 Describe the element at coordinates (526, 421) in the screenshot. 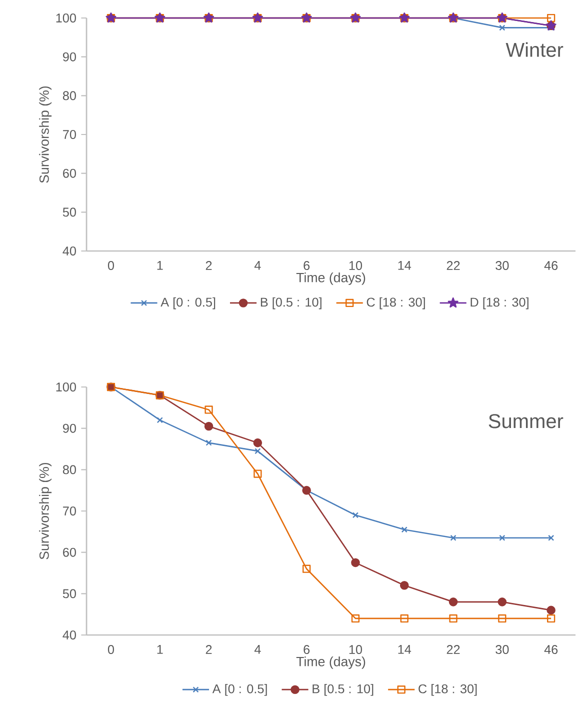

I see `text: Summer` at that location.